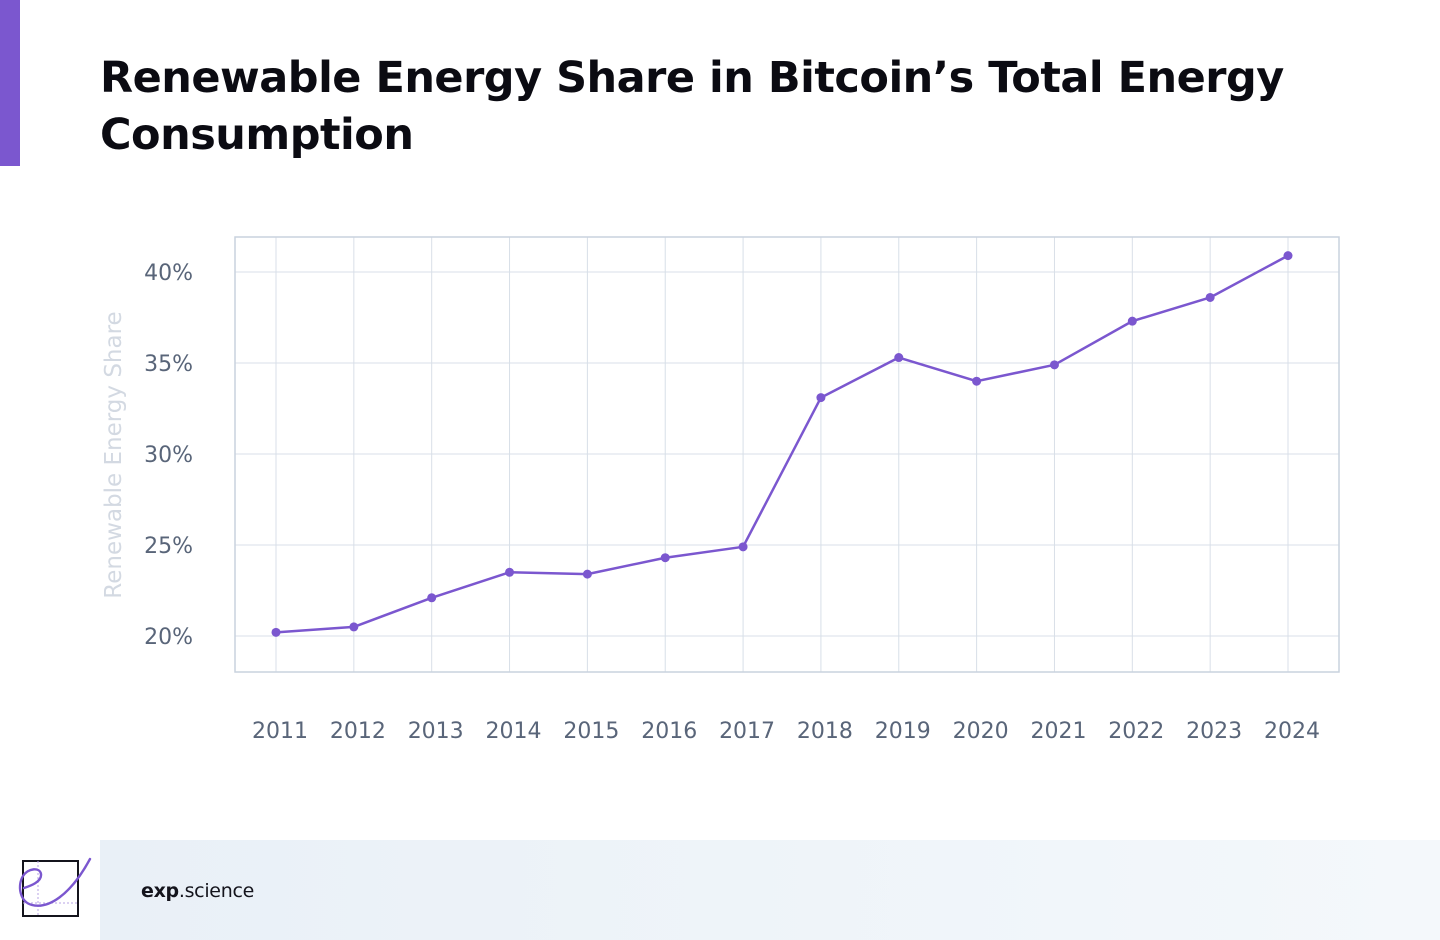 Image resolution: width=1440 pixels, height=940 pixels. I want to click on data-point-2020, so click(977, 381).